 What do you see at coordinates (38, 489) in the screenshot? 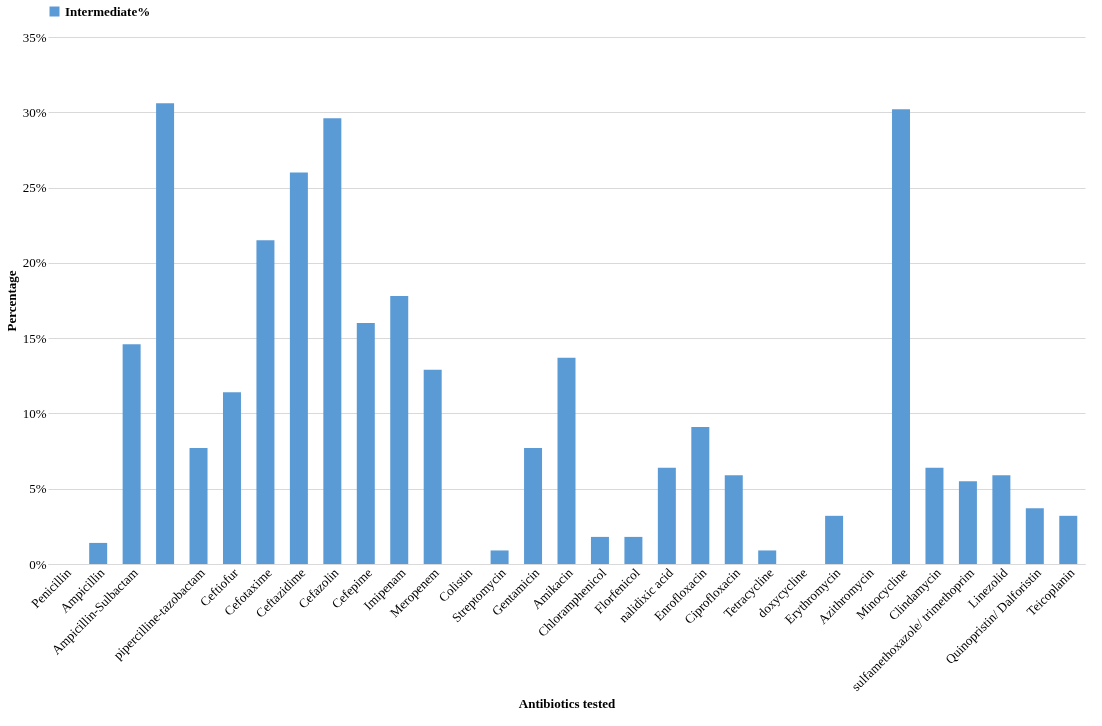
I see `y-tick-label: 5%` at bounding box center [38, 489].